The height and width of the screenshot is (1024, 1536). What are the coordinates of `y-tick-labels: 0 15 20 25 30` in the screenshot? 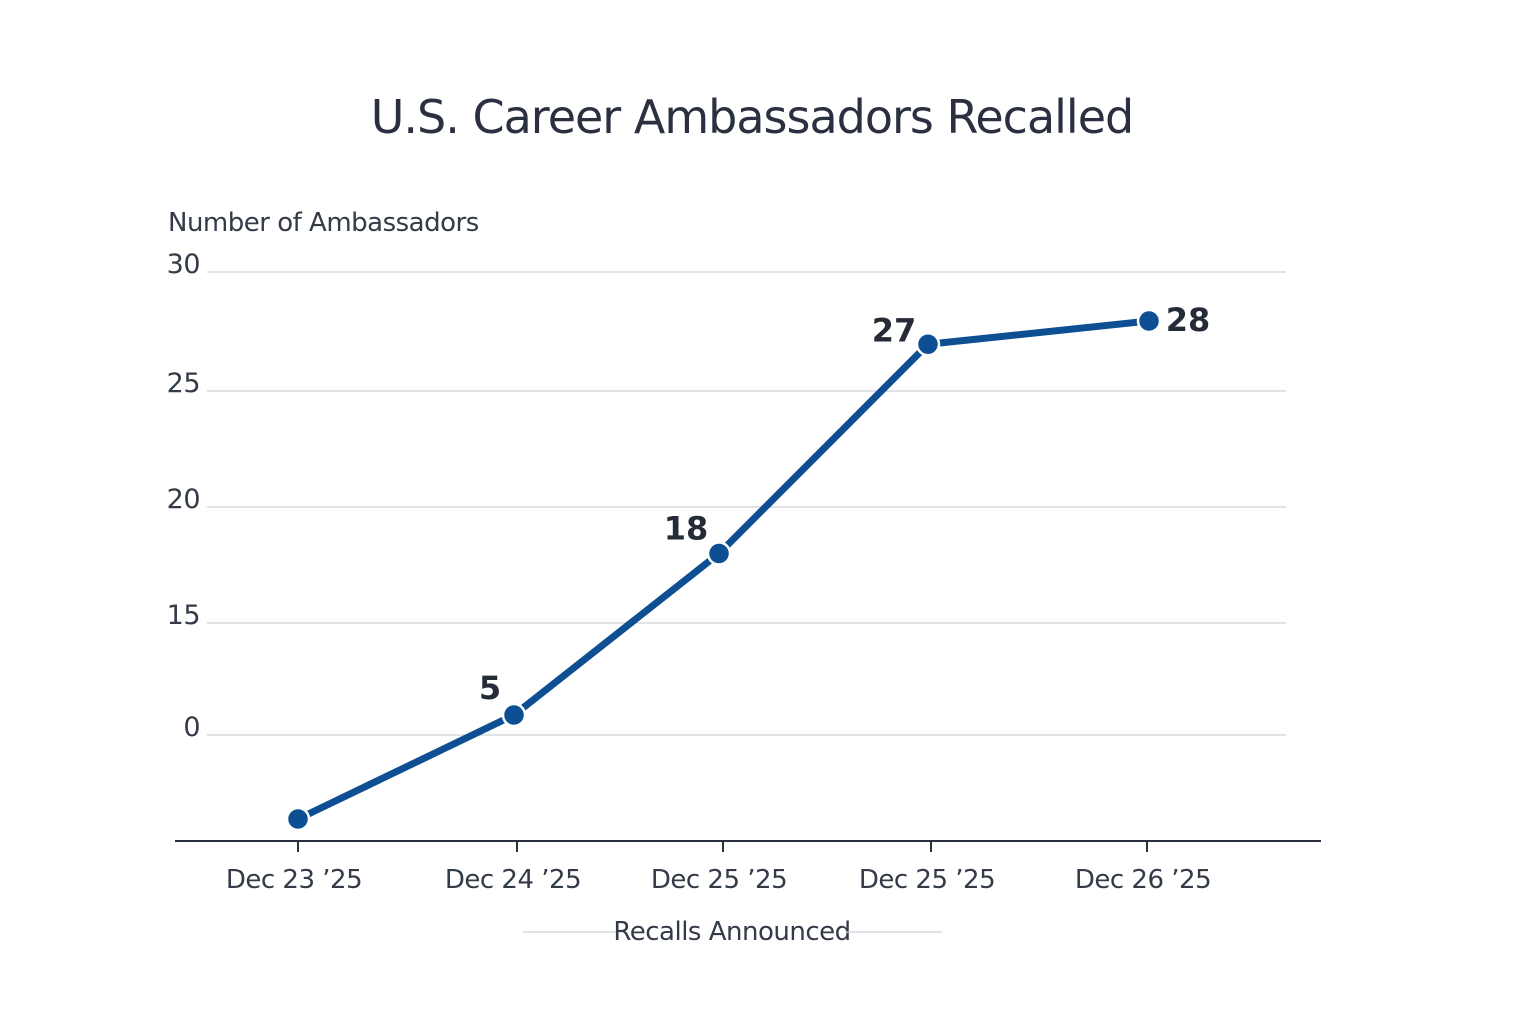 It's located at (184, 496).